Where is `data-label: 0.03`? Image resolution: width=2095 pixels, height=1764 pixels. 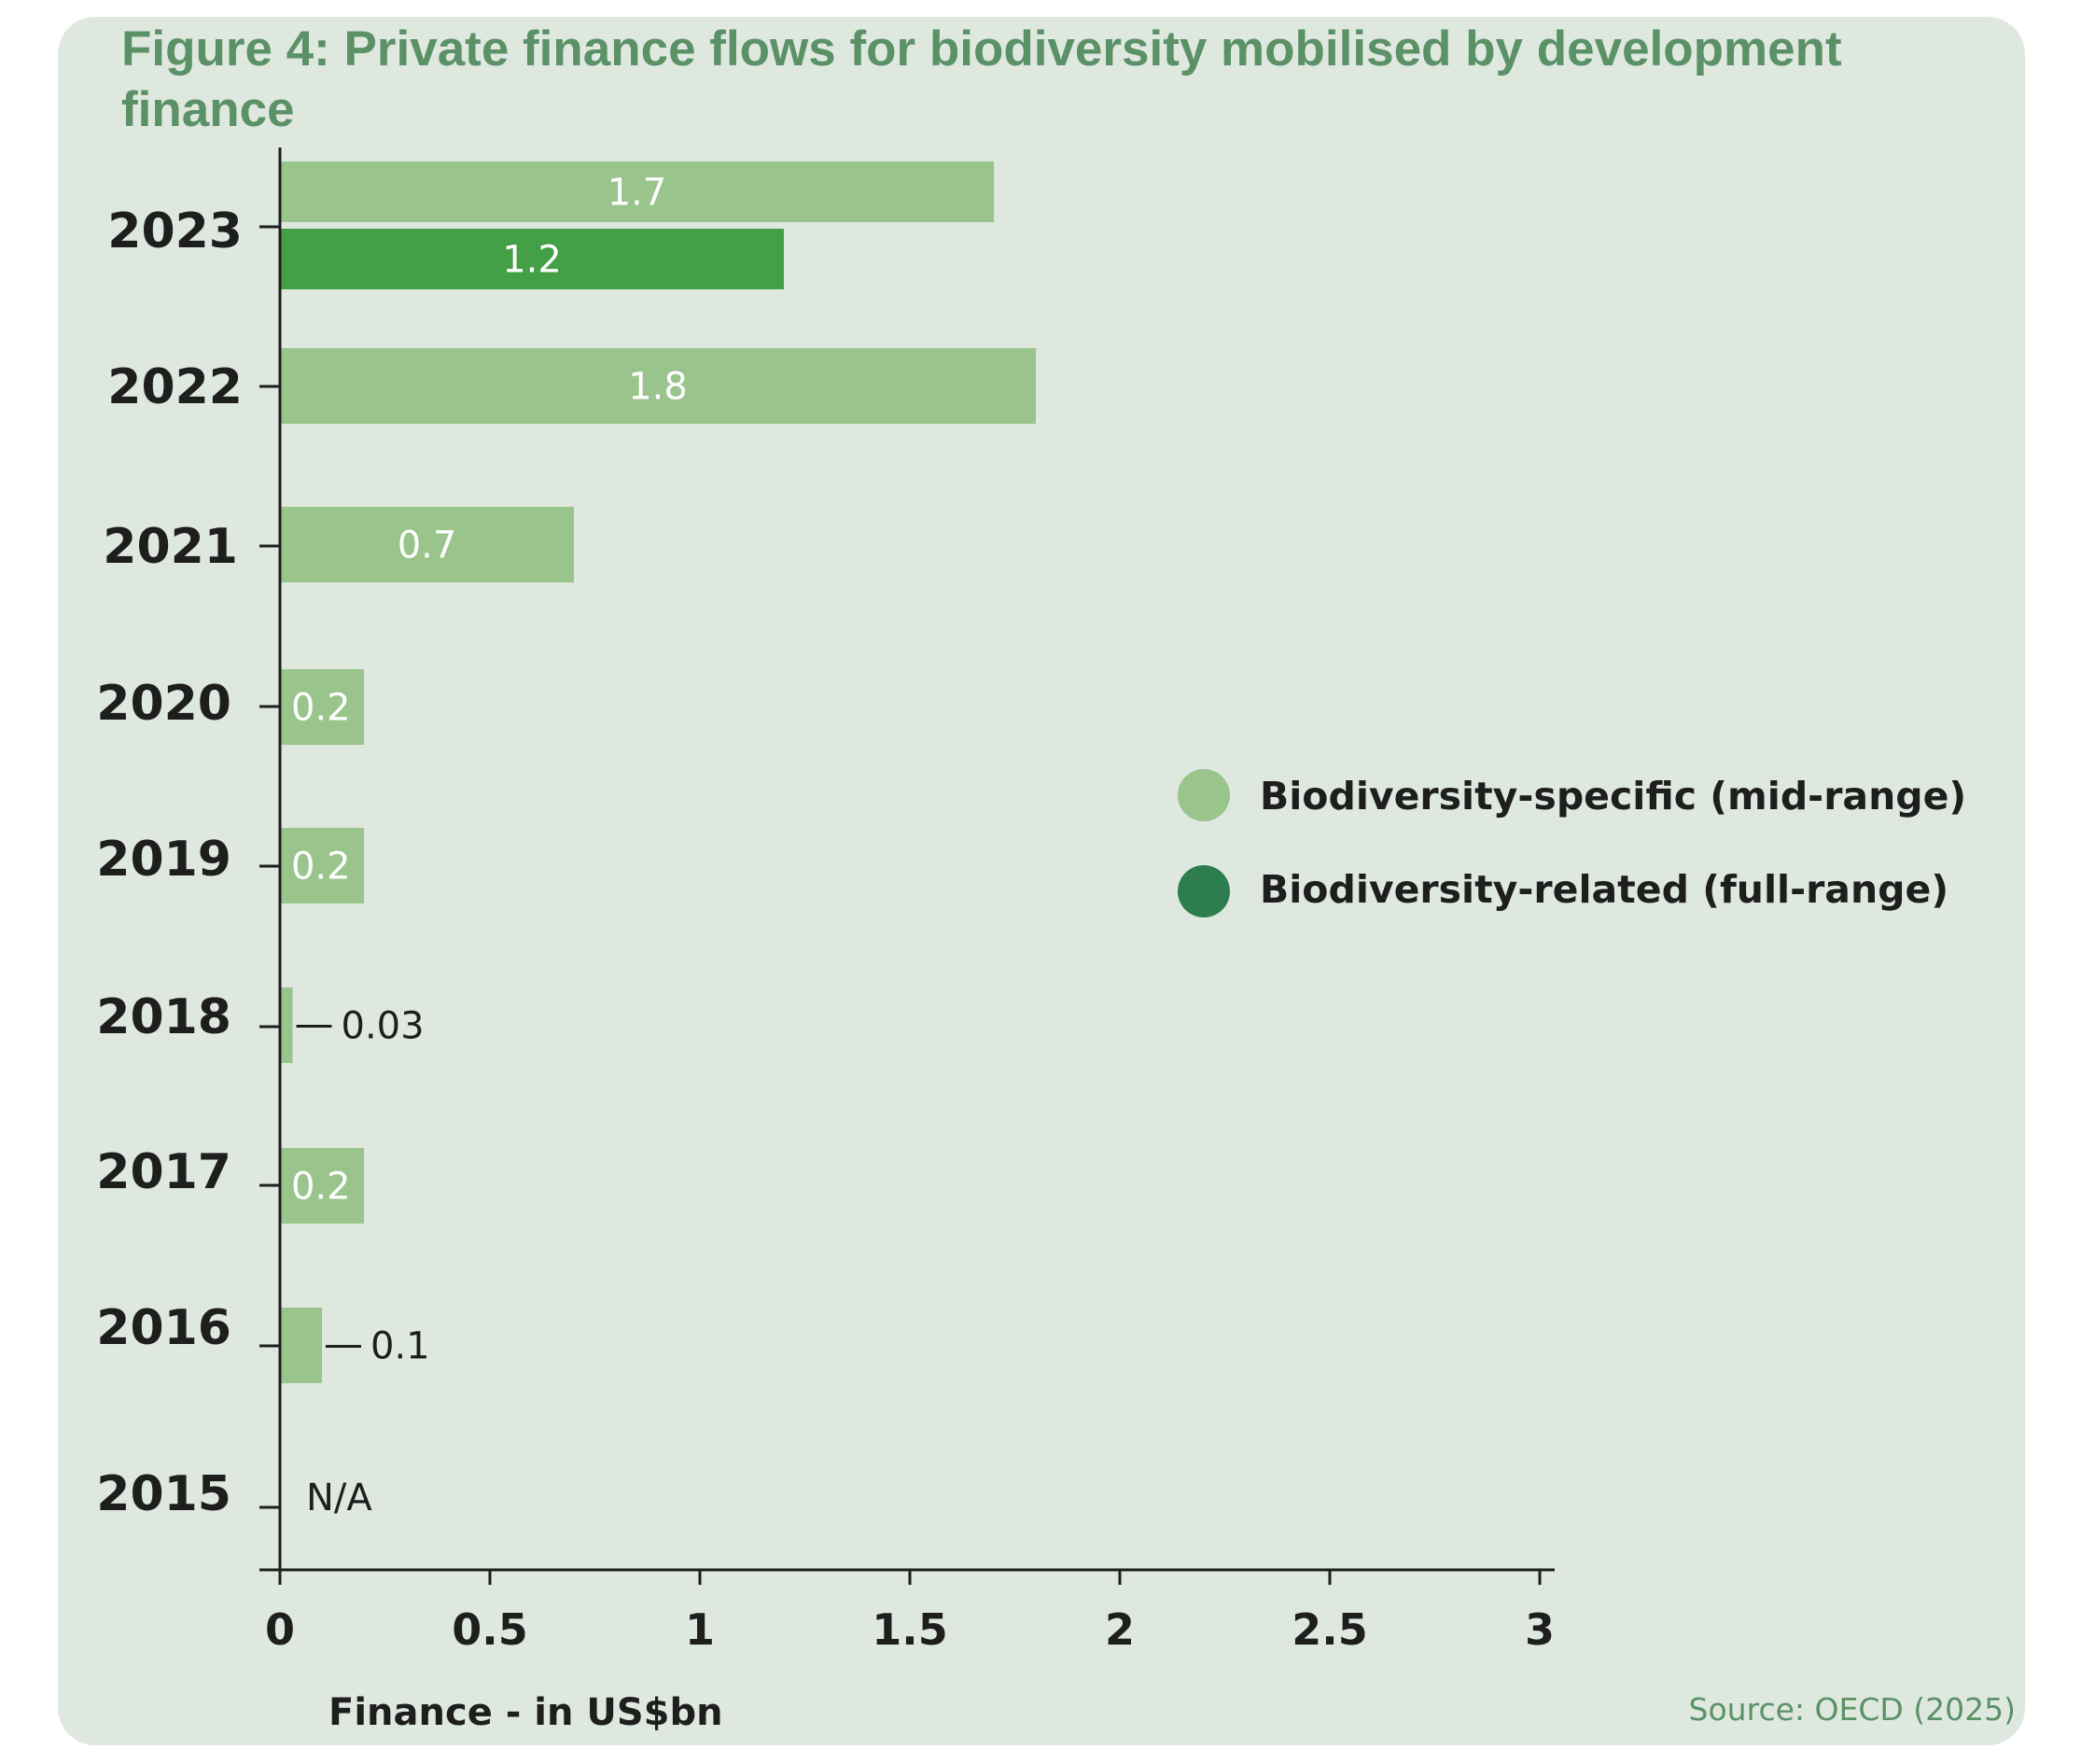
data-label: 0.03 is located at coordinates (383, 1026).